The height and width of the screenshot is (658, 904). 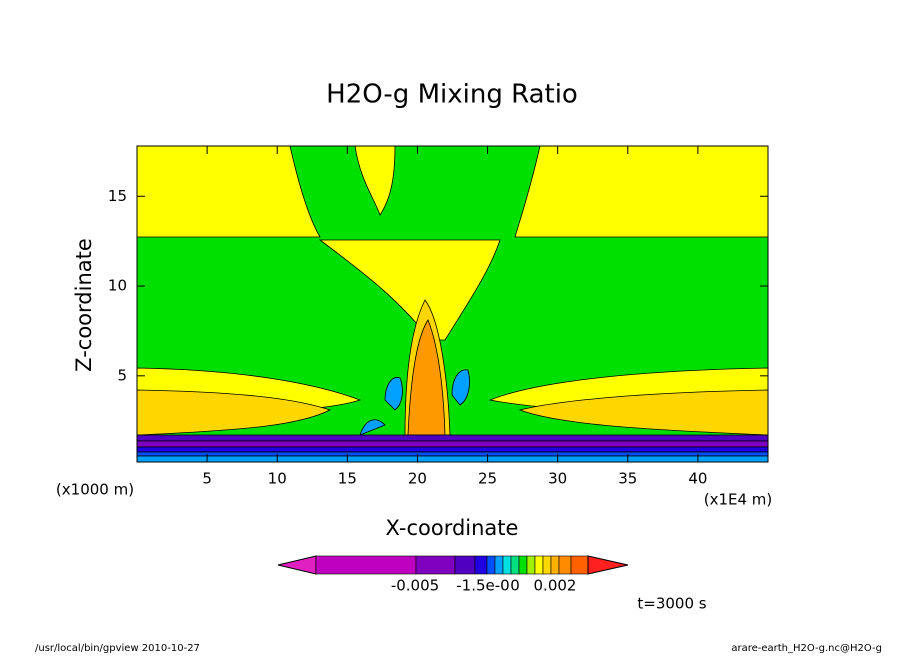 I want to click on x-tick-label: 20, so click(x=417, y=479).